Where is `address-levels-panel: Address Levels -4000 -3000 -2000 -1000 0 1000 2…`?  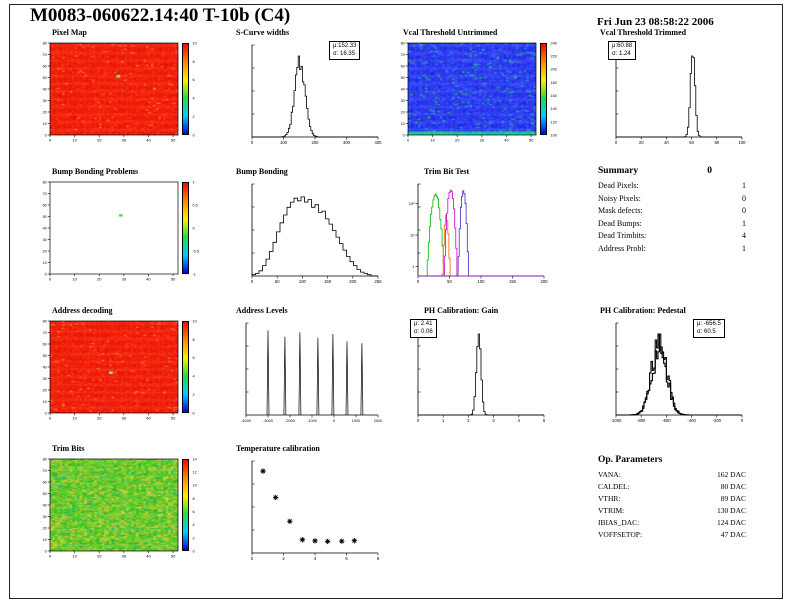
address-levels-panel: Address Levels -4000 -3000 -2000 -1000 0 1000 2… is located at coordinates (311, 372).